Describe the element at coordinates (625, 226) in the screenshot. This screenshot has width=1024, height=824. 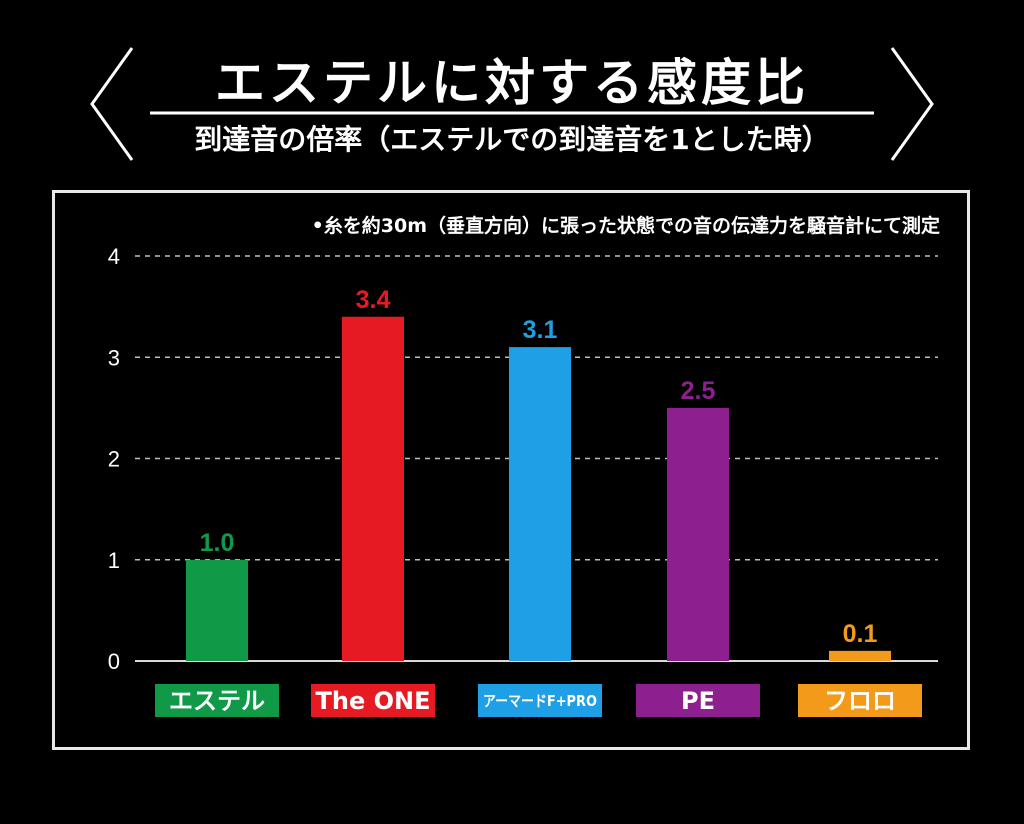
I see `measurement-note: •糸を約30m（垂直方向）に張った状態での音の伝達力を騒音計にて測定` at that location.